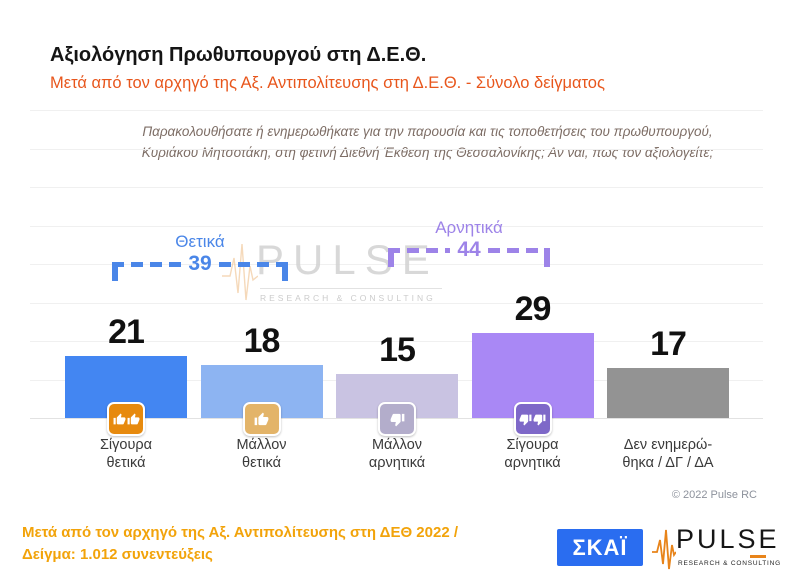 The width and height of the screenshot is (793, 581). What do you see at coordinates (126, 332) in the screenshot?
I see `bar-value-label: 21` at bounding box center [126, 332].